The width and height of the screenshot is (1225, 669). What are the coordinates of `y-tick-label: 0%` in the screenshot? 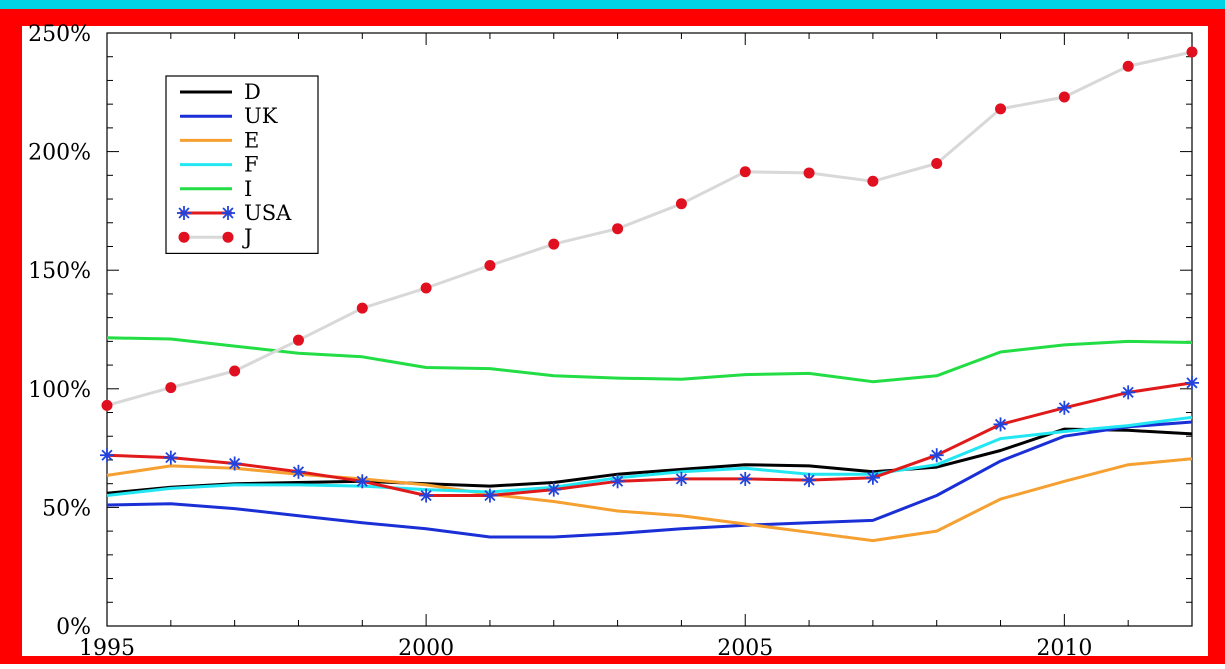 It's located at (73, 627).